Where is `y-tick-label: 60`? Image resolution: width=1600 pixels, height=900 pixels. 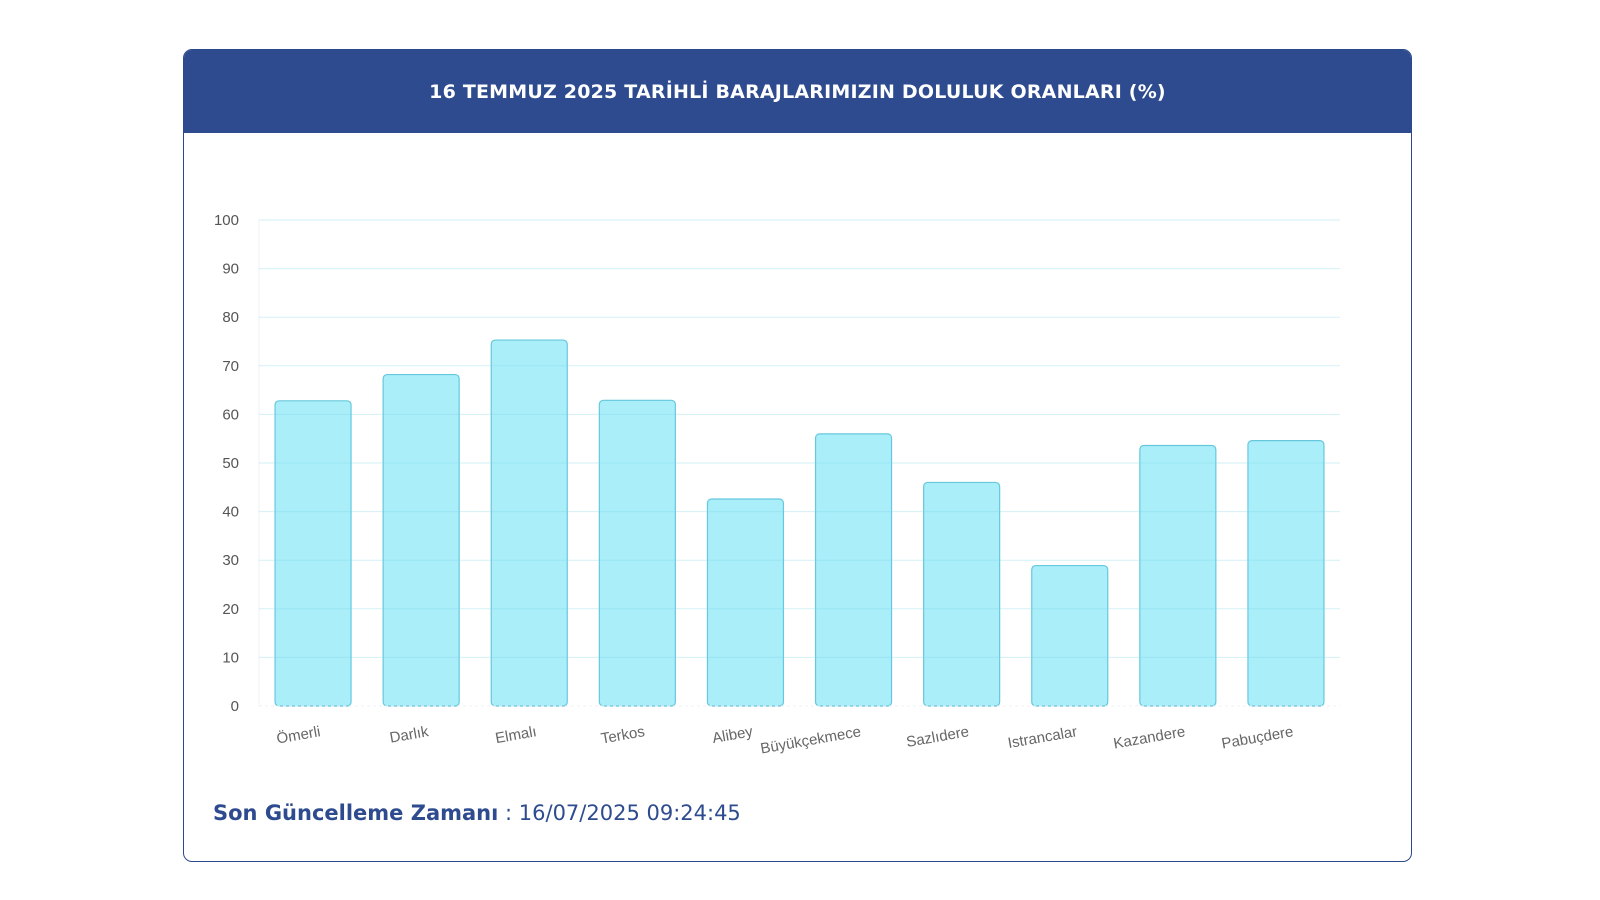 y-tick-label: 60 is located at coordinates (230, 414).